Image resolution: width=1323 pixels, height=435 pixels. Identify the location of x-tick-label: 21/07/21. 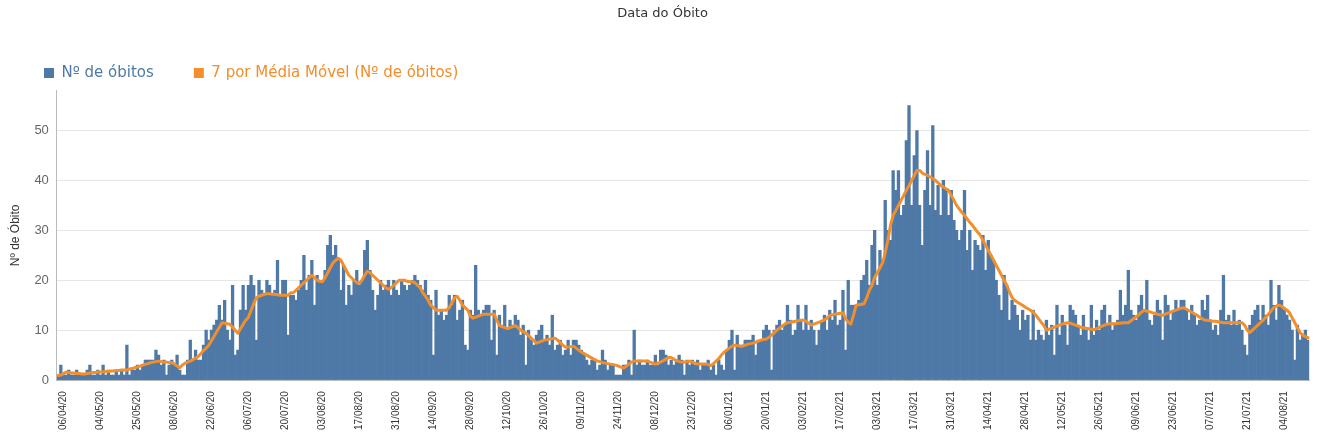
(1246, 410).